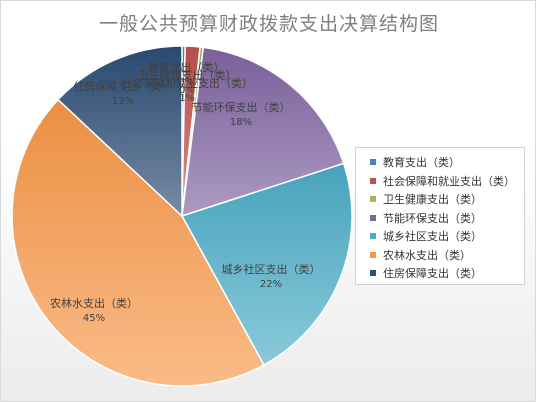  What do you see at coordinates (432, 218) in the screenshot?
I see `legend-label: 节能环保支出（类）` at bounding box center [432, 218].